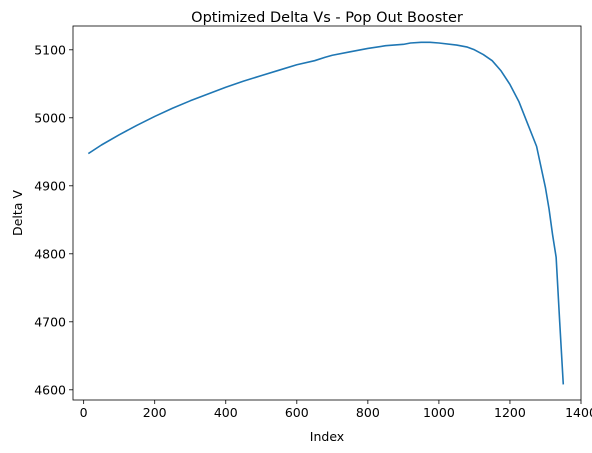  What do you see at coordinates (336, 410) in the screenshot?
I see `x-axis-ticks: 0 200 400 600 800 1000 1200 1400` at bounding box center [336, 410].